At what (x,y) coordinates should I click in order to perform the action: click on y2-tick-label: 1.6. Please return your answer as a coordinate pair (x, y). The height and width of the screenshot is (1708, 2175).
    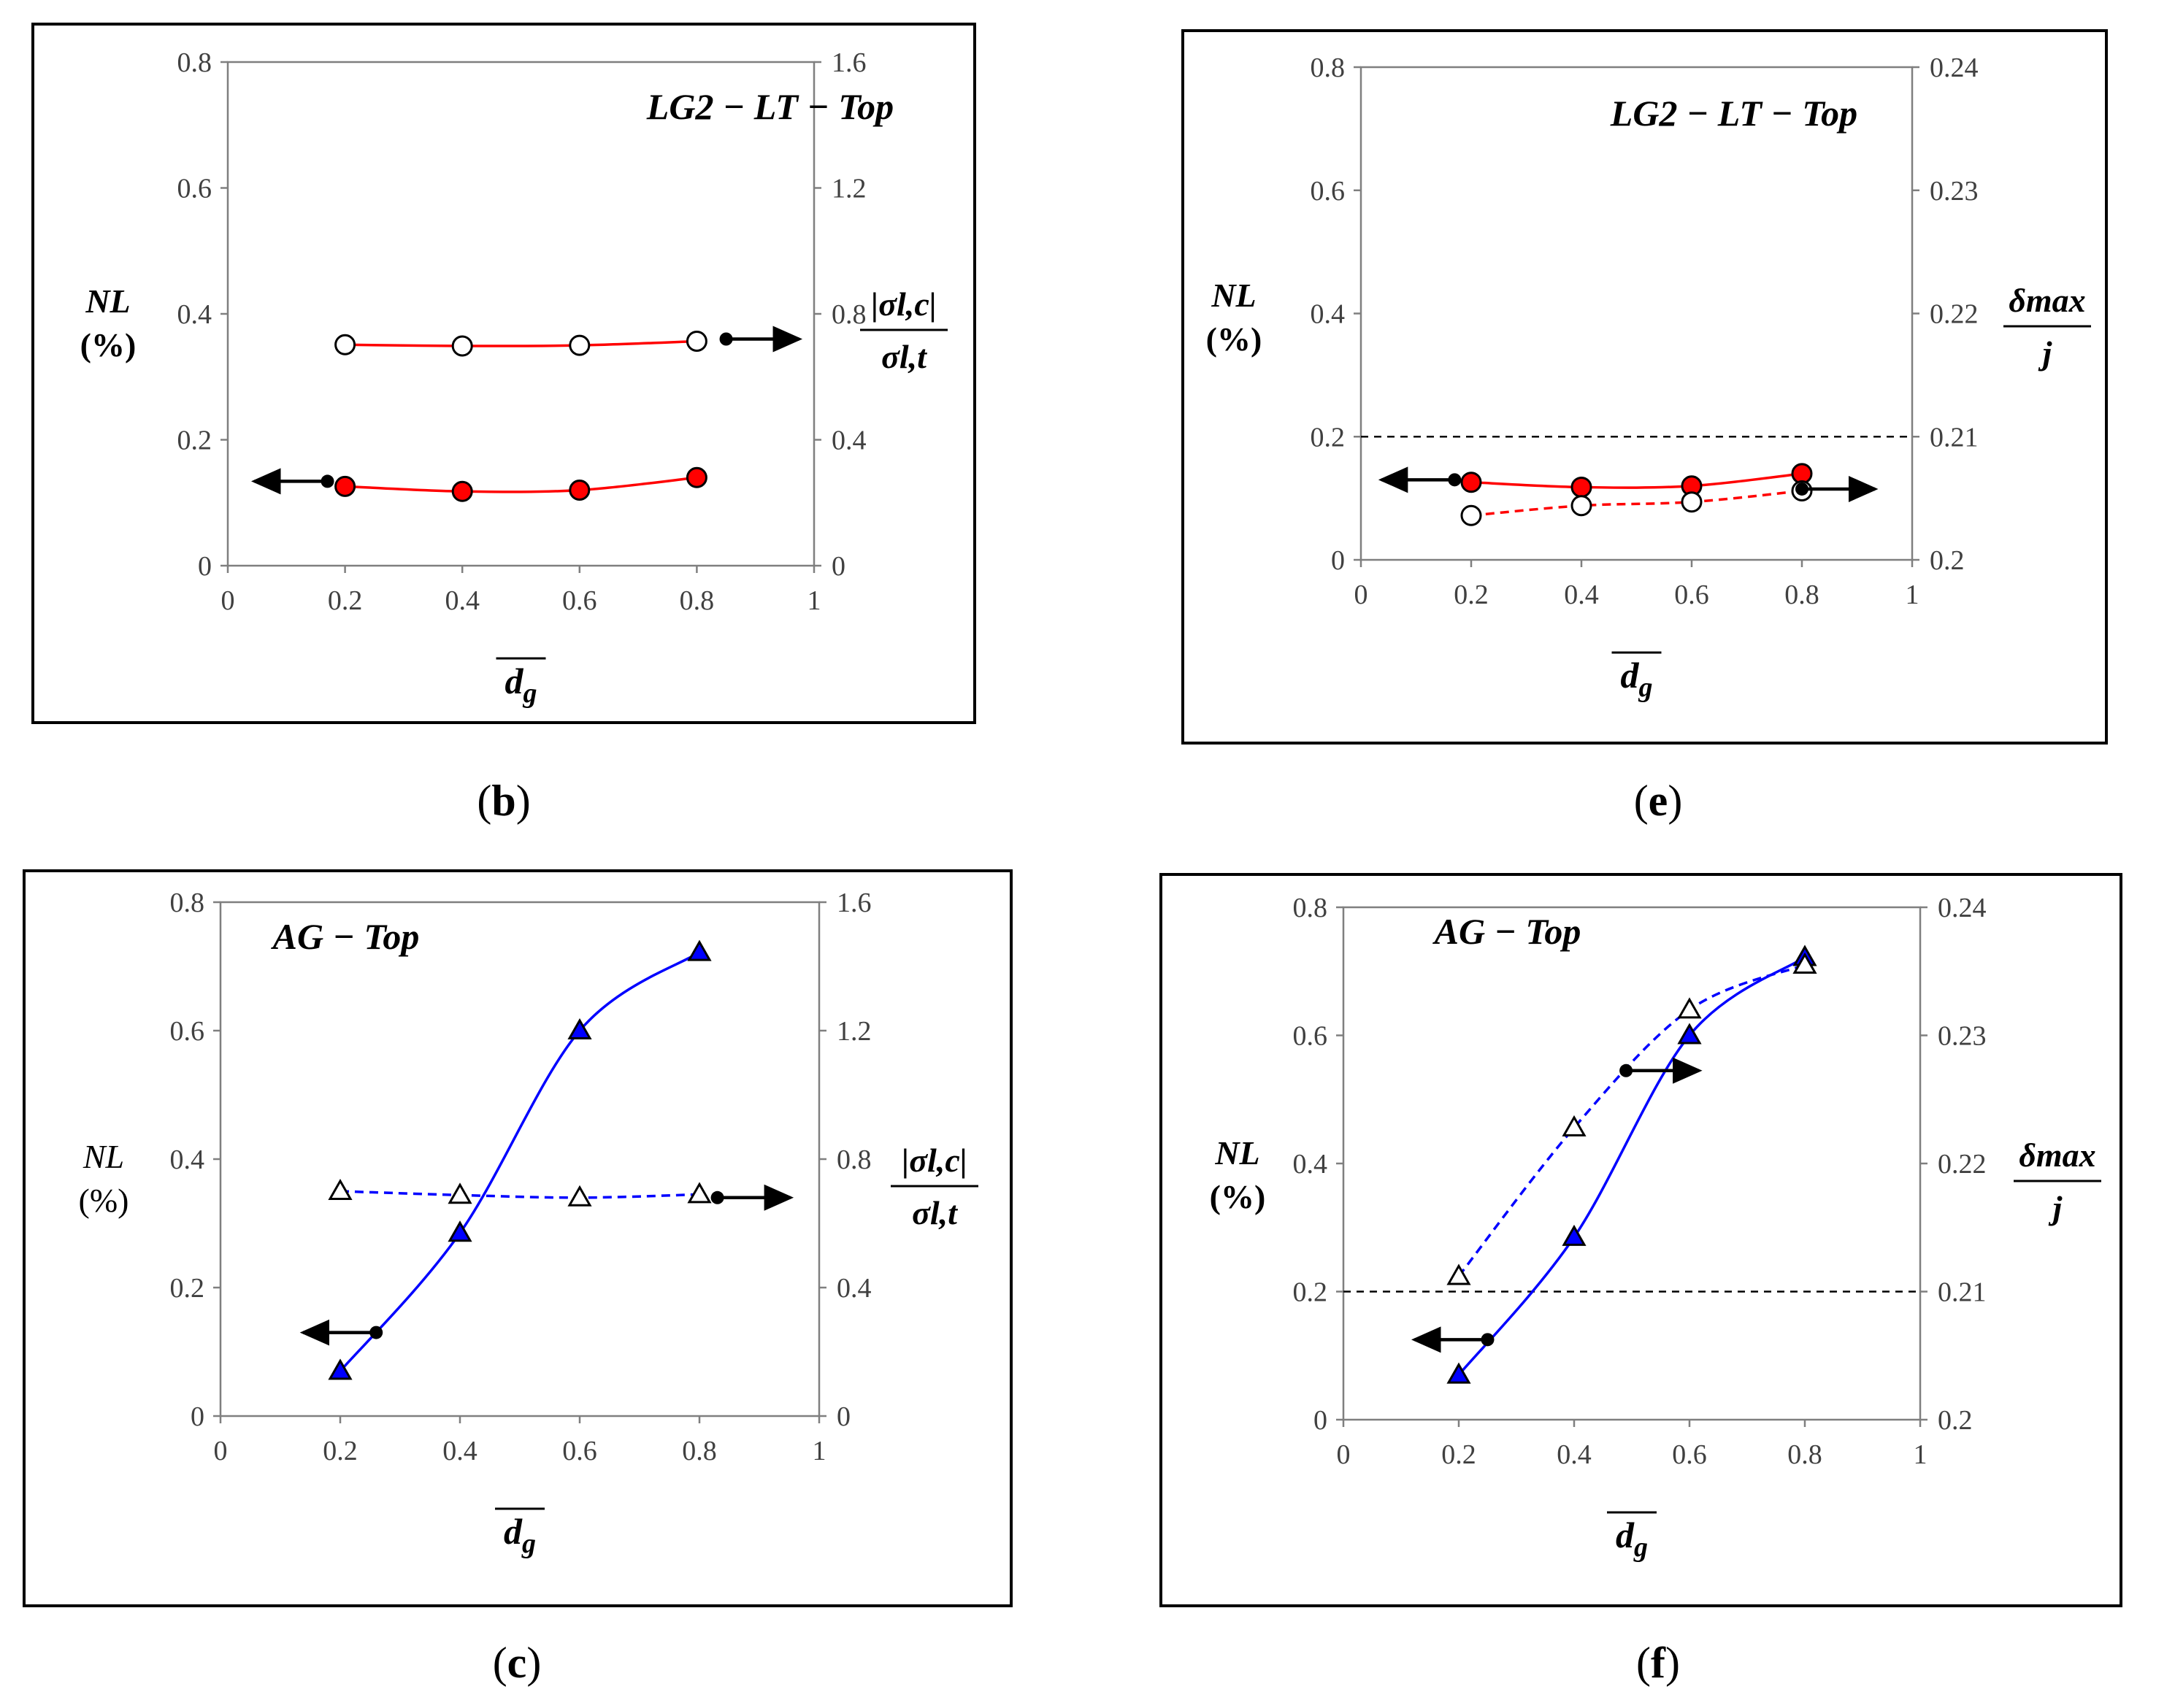
    Looking at the image, I should click on (854, 903).